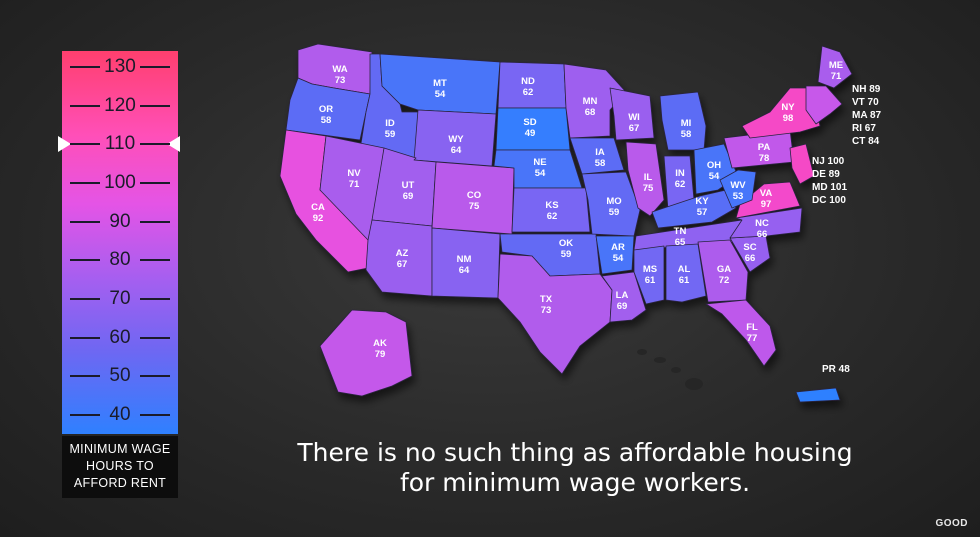 This screenshot has width=980, height=537. I want to click on state-label-il: IL, so click(648, 177).